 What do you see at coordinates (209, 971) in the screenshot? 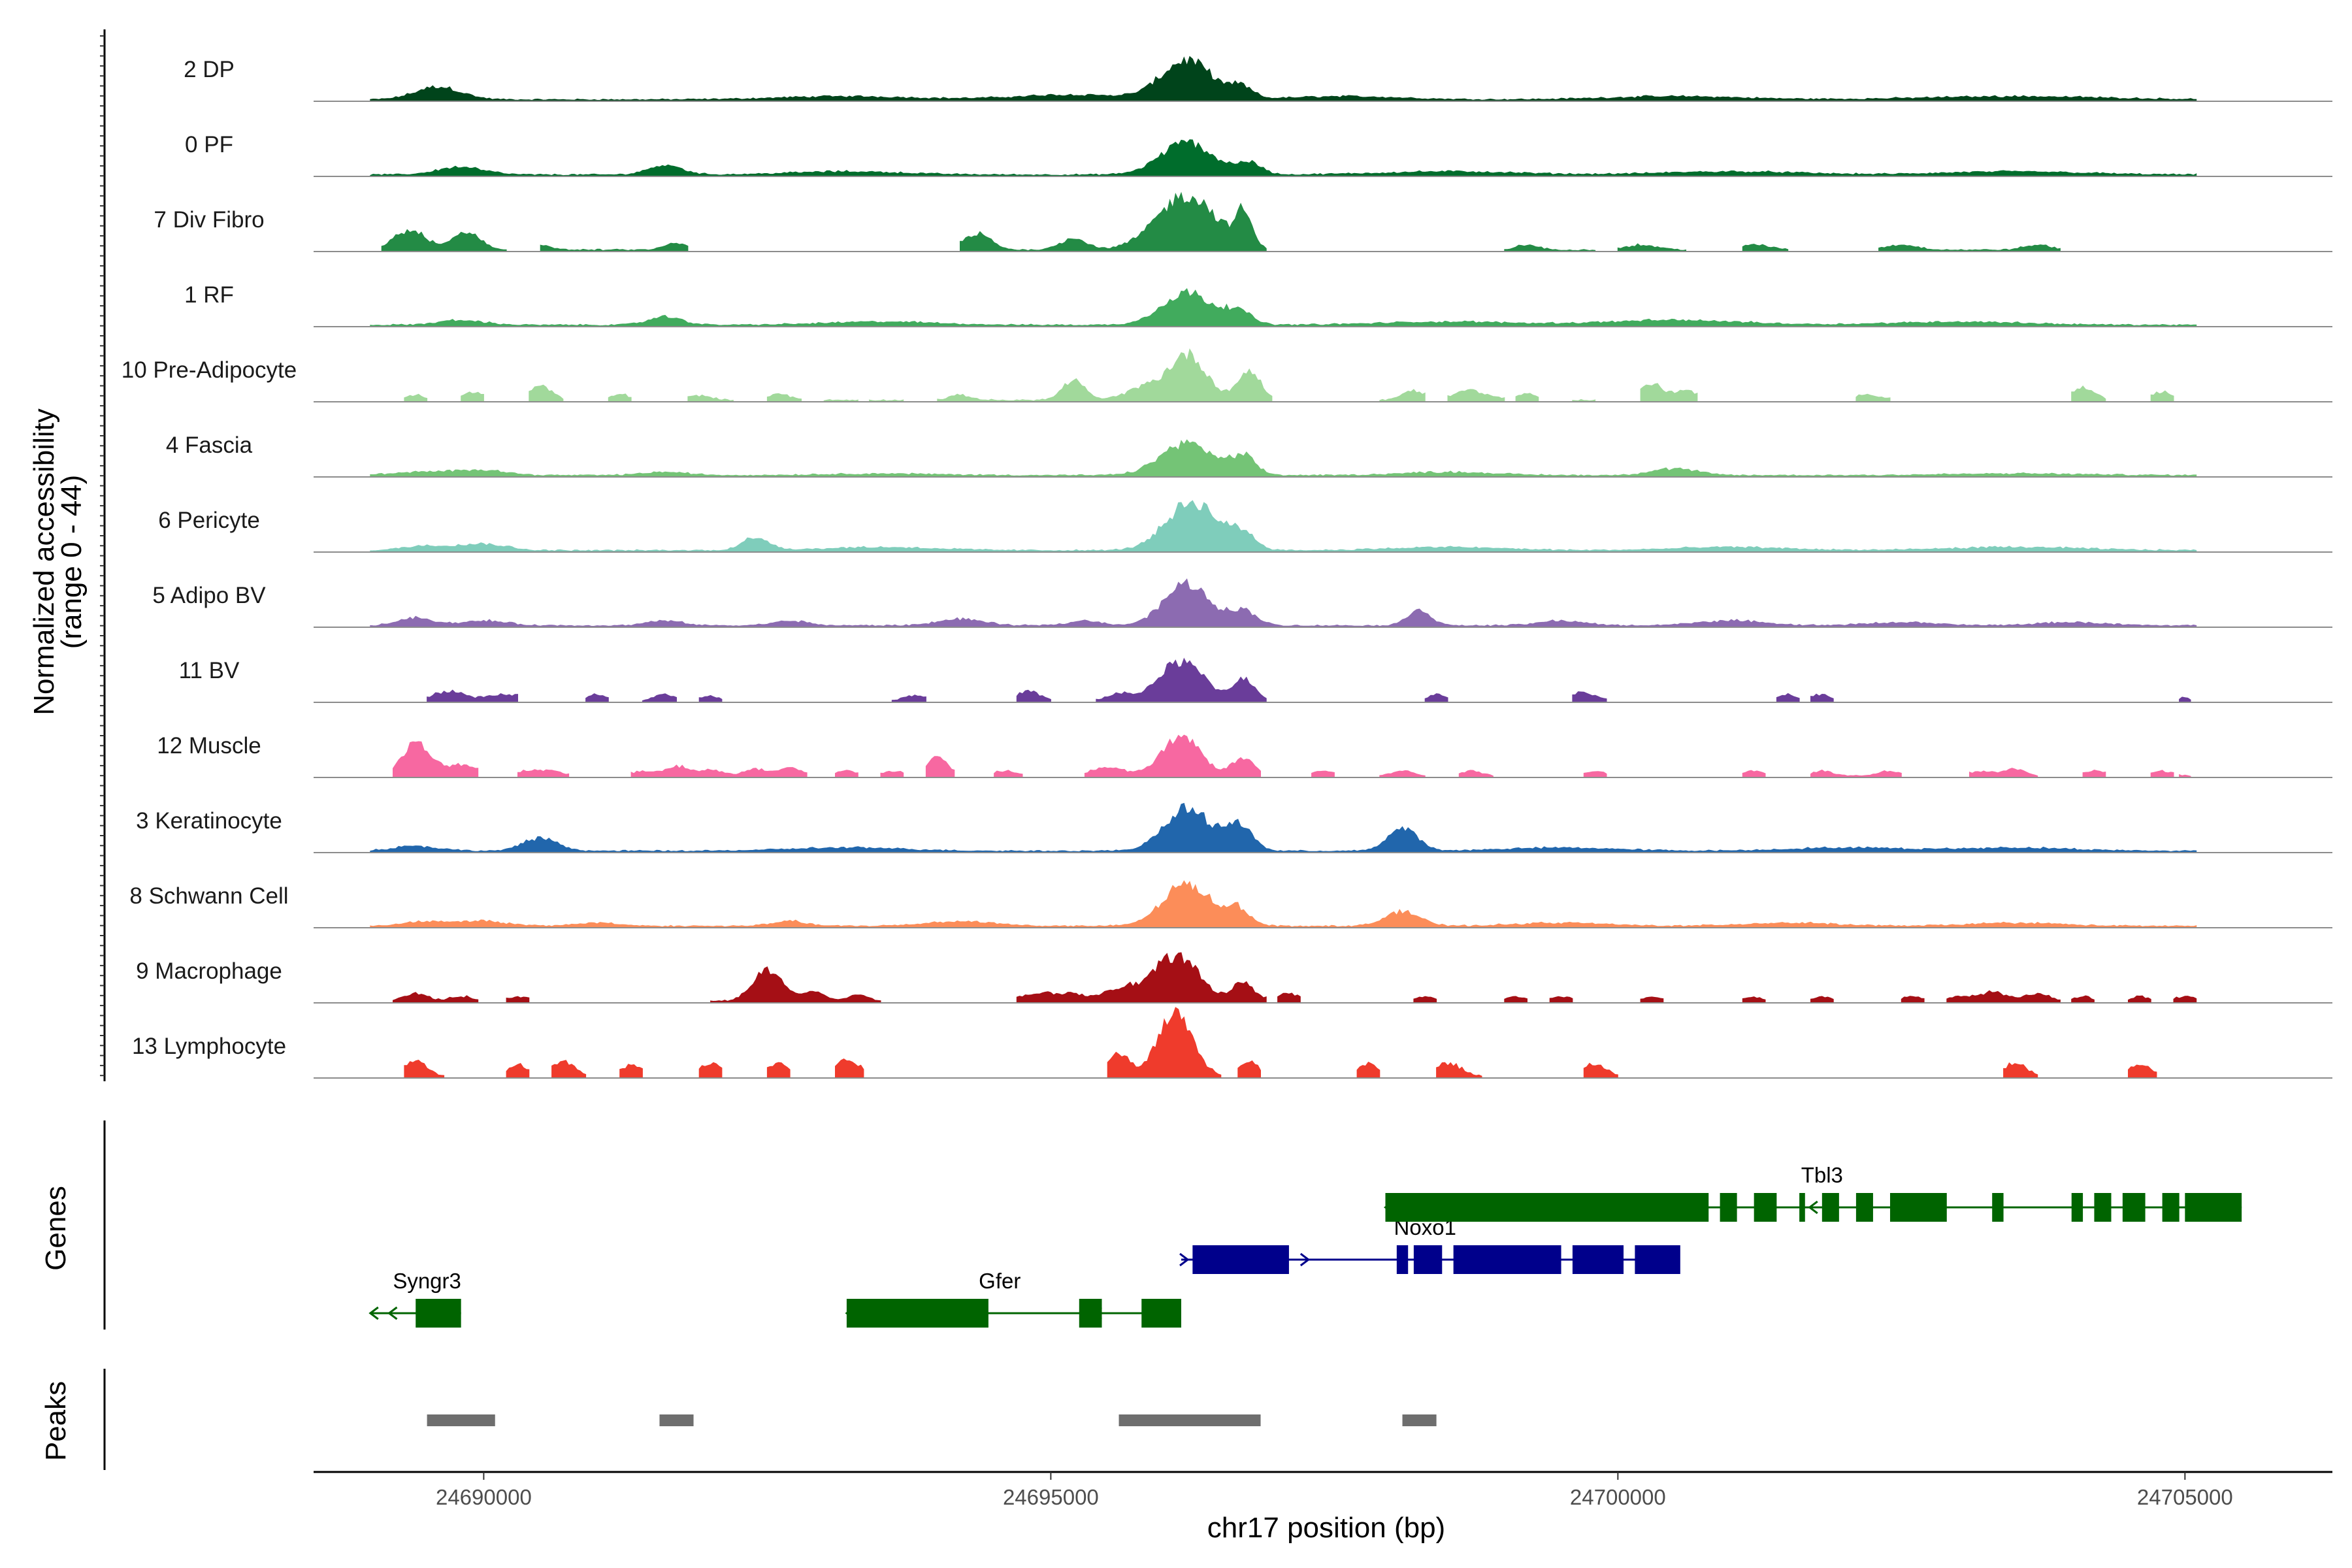
I see `track-label: 9 Macrophage` at bounding box center [209, 971].